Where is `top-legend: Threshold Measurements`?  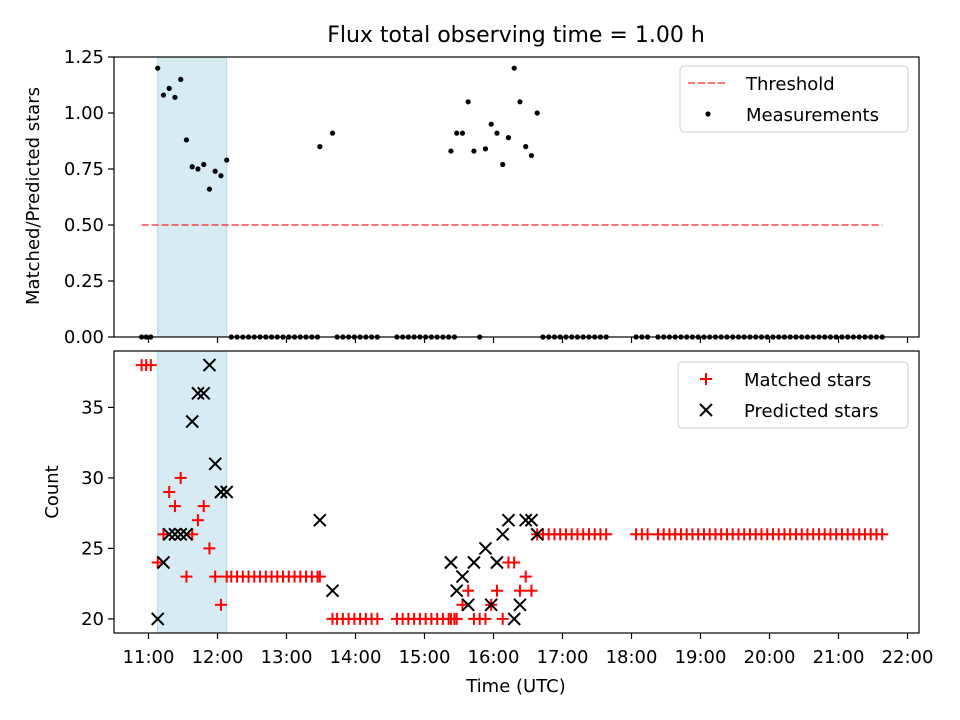
top-legend: Threshold Measurements is located at coordinates (794, 99).